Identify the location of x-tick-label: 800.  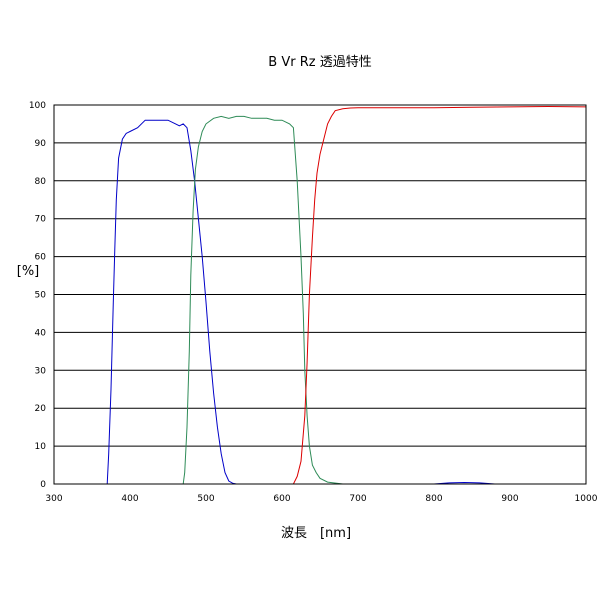
(433, 499).